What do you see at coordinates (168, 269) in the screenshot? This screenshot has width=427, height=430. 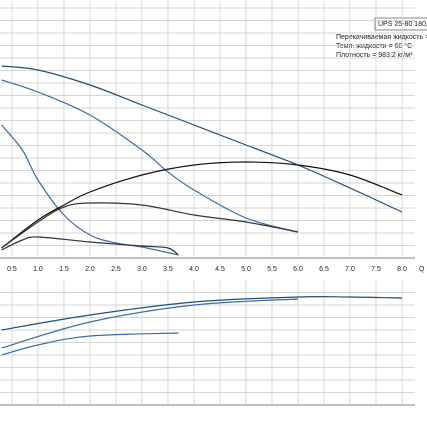 I see `x-tick-label: 3.5` at bounding box center [168, 269].